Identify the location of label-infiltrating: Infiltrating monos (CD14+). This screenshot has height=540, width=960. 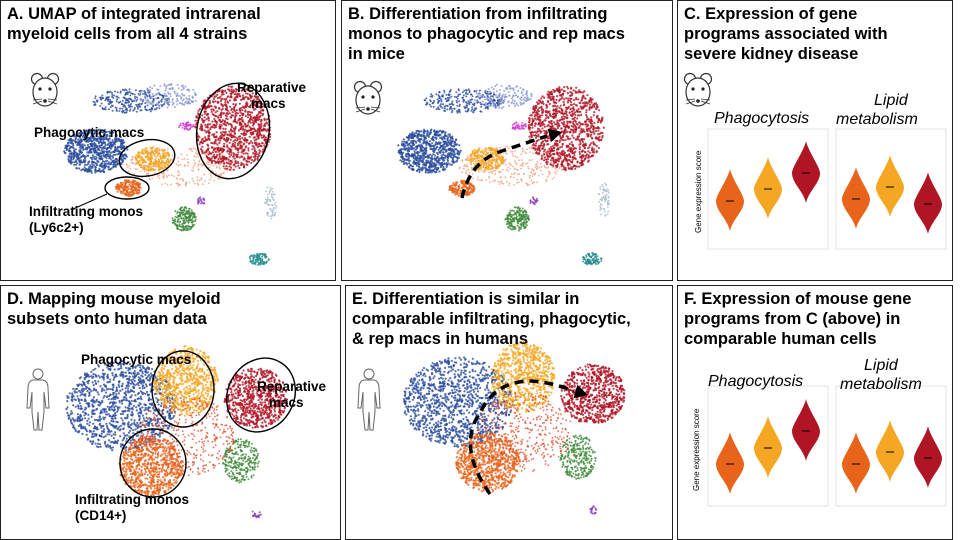
(132, 507).